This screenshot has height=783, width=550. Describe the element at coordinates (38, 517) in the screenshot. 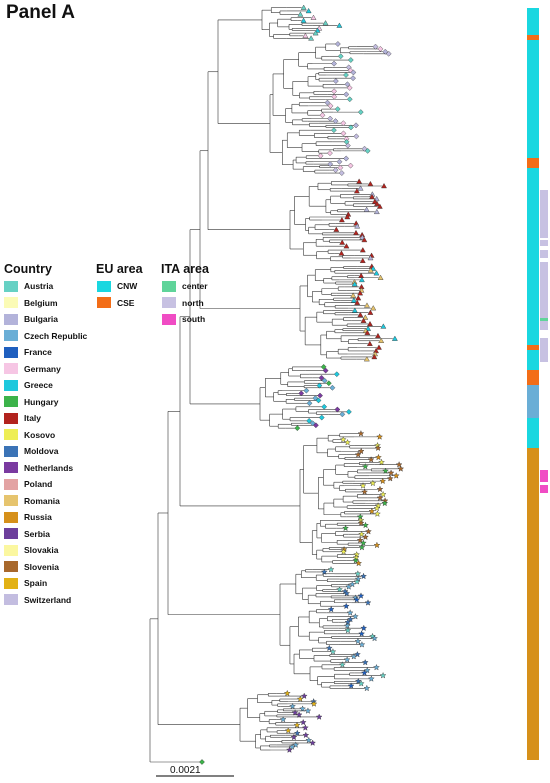

I see `legend-label: Russia` at that location.